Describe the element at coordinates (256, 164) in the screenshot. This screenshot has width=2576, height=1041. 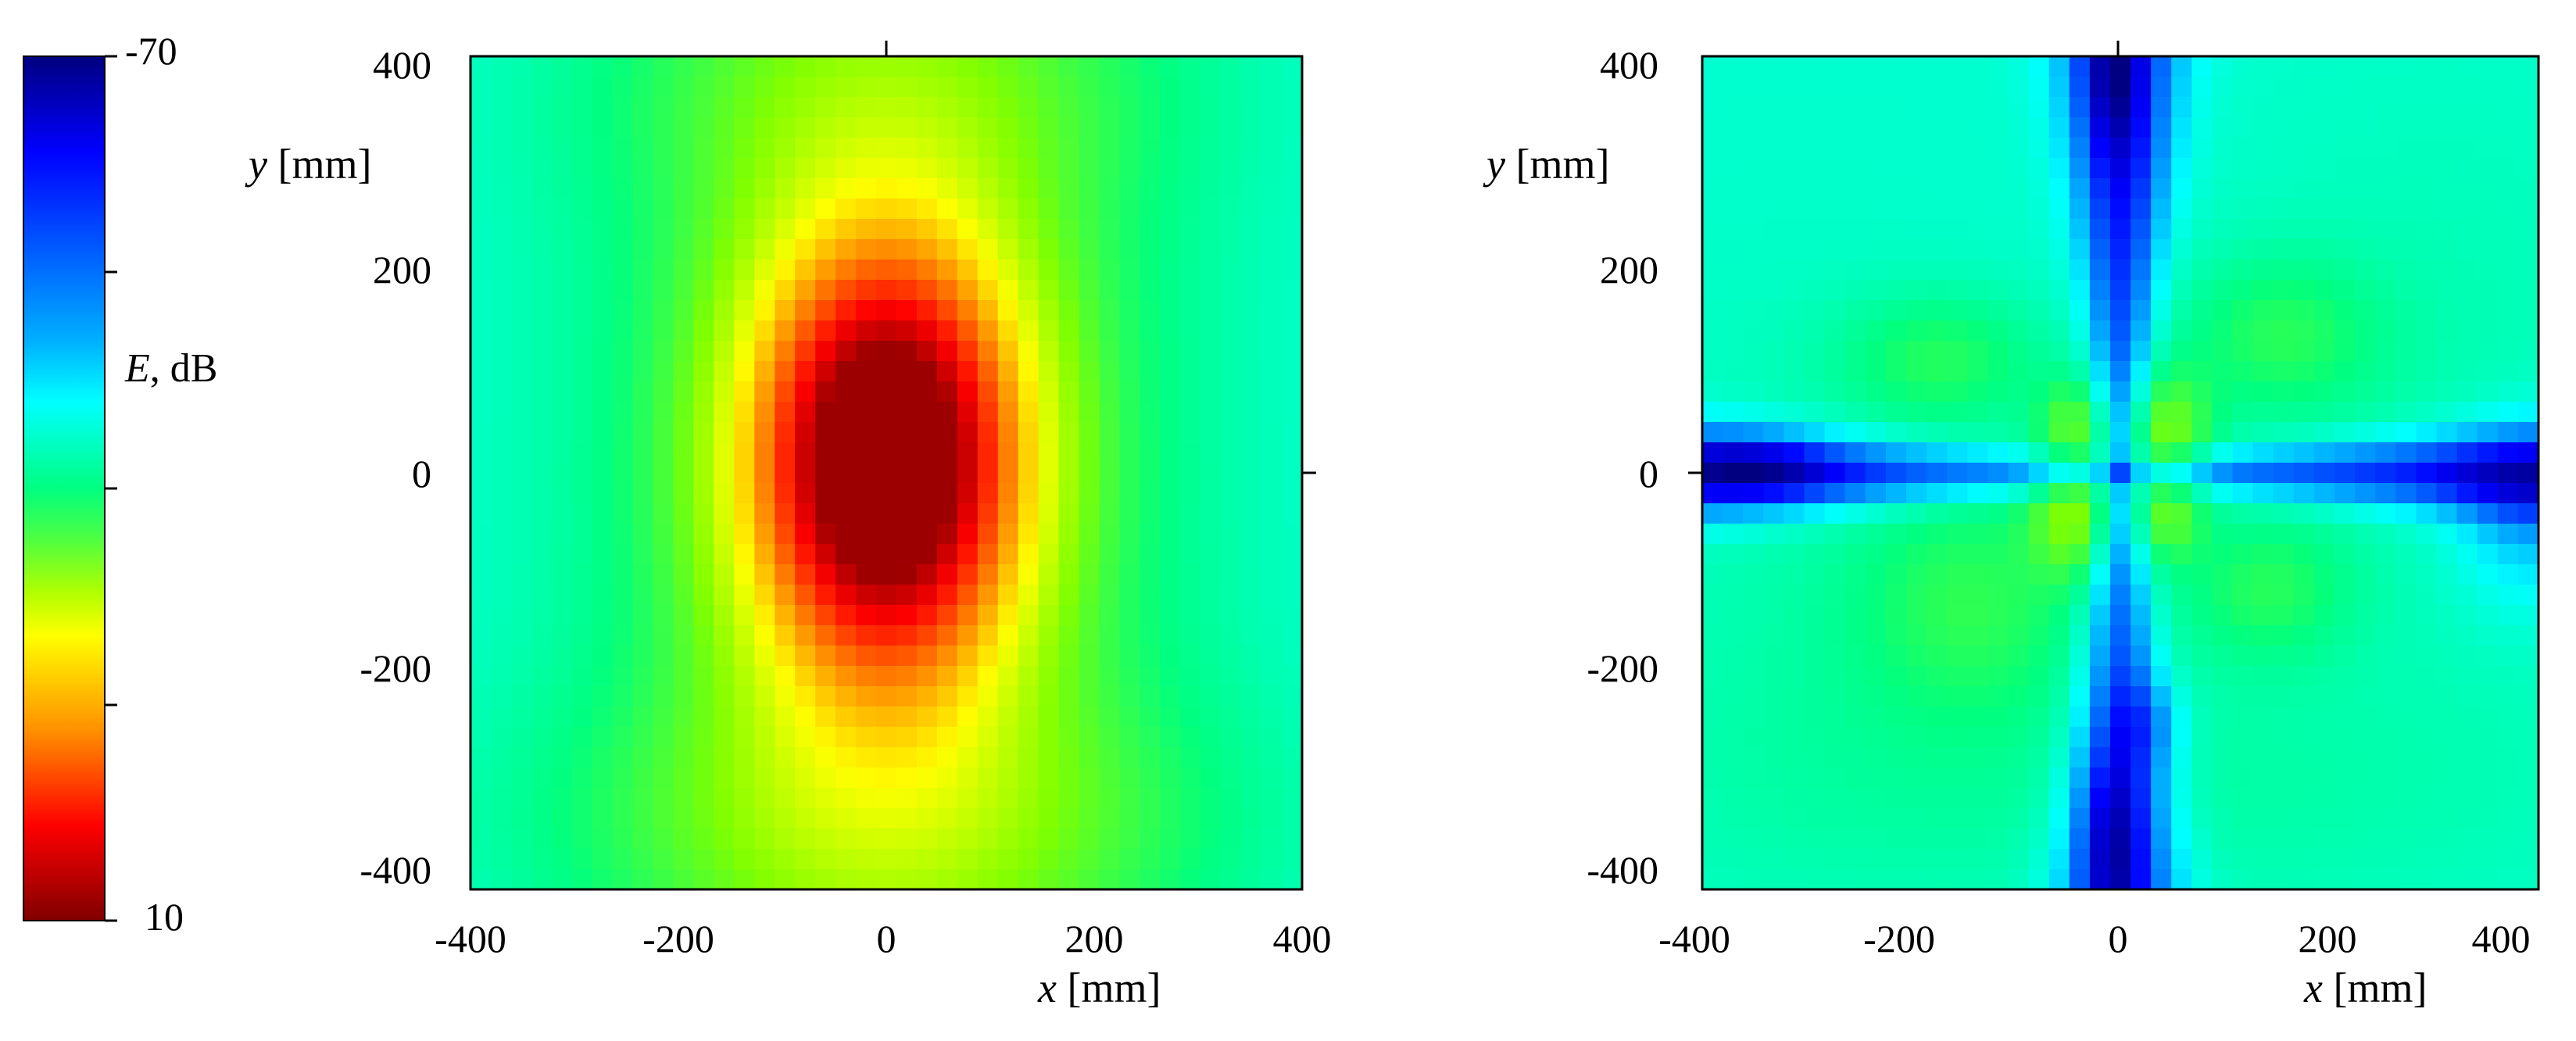
I see `y-axis-label-var: y` at that location.